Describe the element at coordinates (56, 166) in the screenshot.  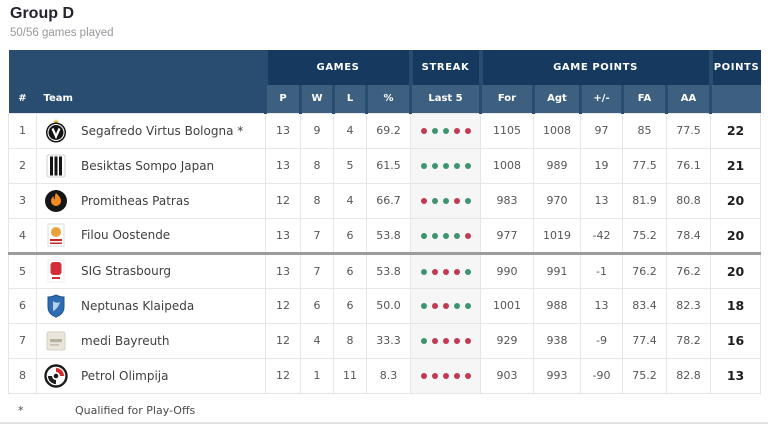
I see `besiktas-logo` at that location.